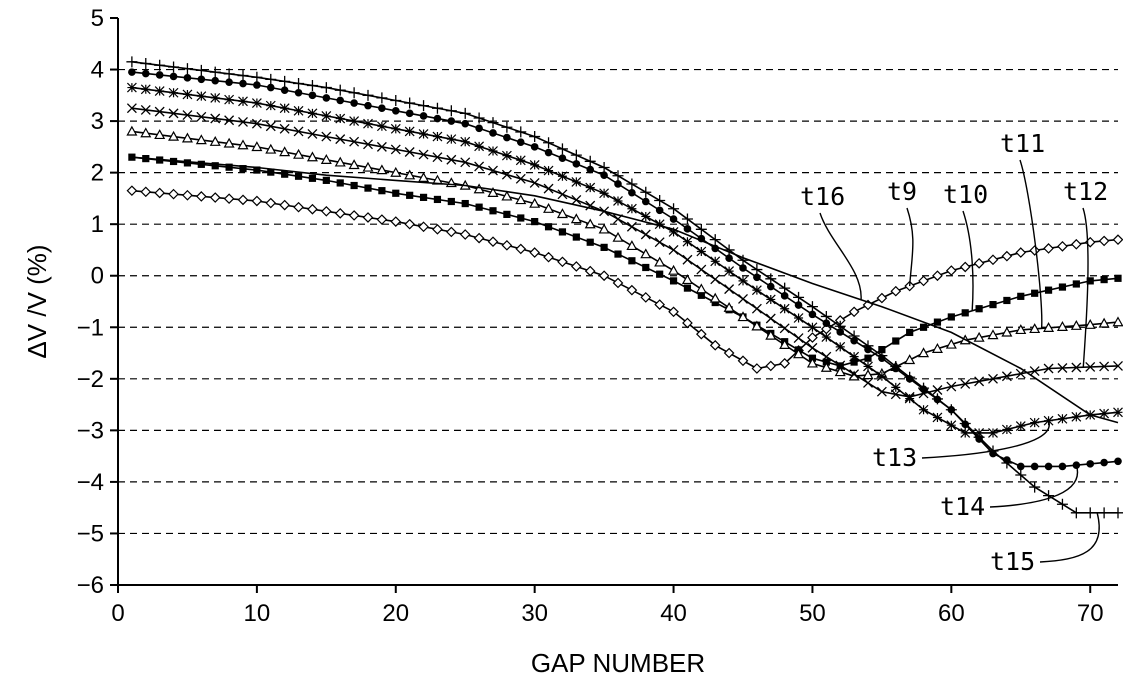 The width and height of the screenshot is (1123, 686). Describe the element at coordinates (1034, 486) in the screenshot. I see `leader-line-t14` at that location.